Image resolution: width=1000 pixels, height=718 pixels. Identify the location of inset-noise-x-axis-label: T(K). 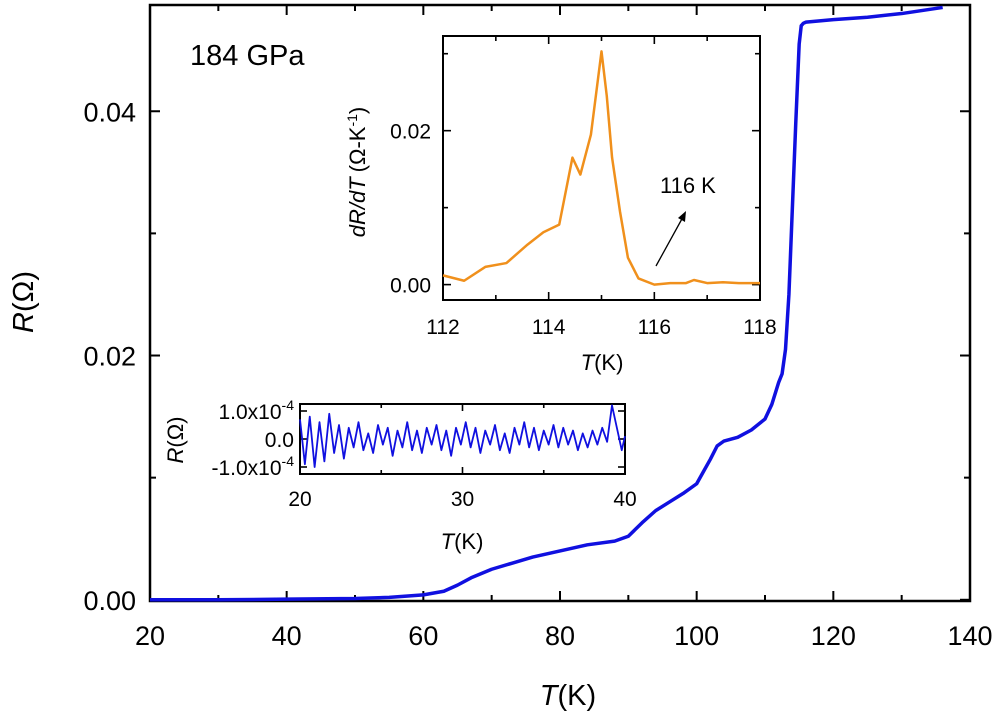
(462, 541).